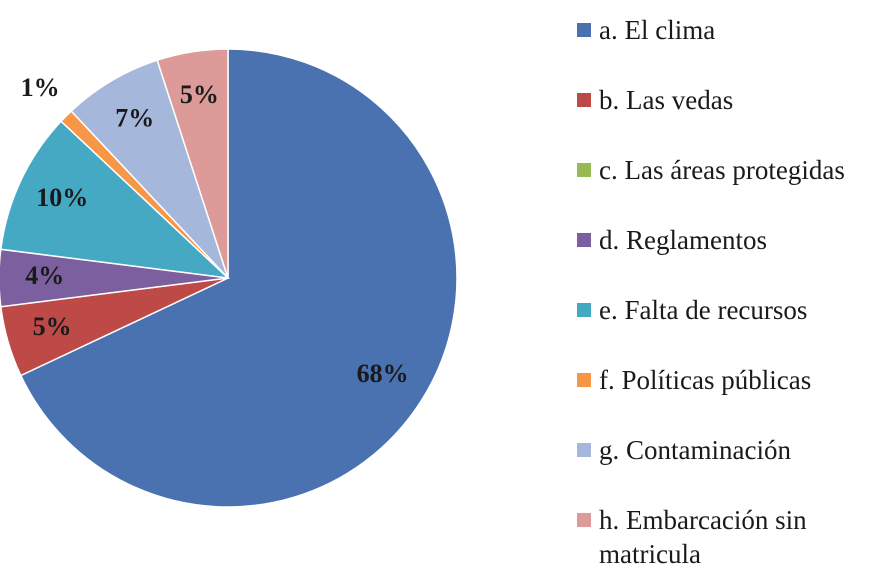  Describe the element at coordinates (134, 117) in the screenshot. I see `data-label: 7%` at that location.